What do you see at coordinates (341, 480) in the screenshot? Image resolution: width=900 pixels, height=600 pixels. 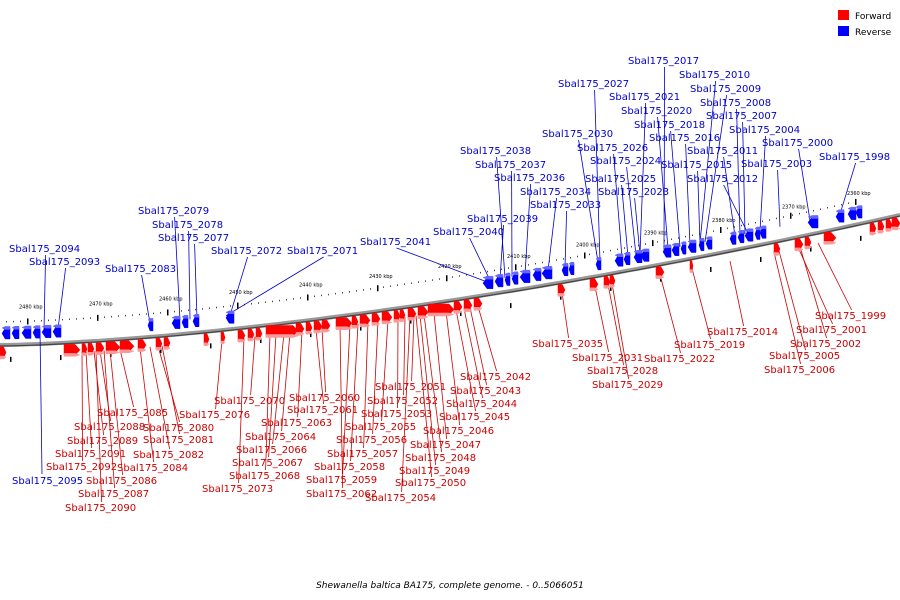 I see `gene-label: Sbal175_2059` at bounding box center [341, 480].